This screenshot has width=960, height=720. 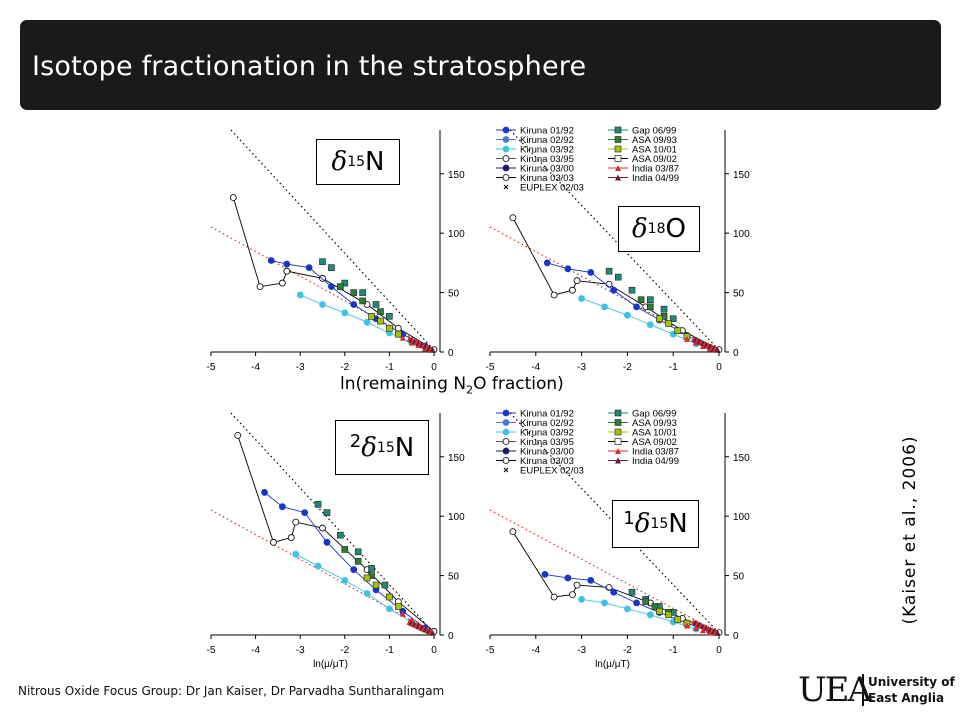 What do you see at coordinates (355, 441) in the screenshot?
I see `panel-label-prefix: 2` at bounding box center [355, 441].